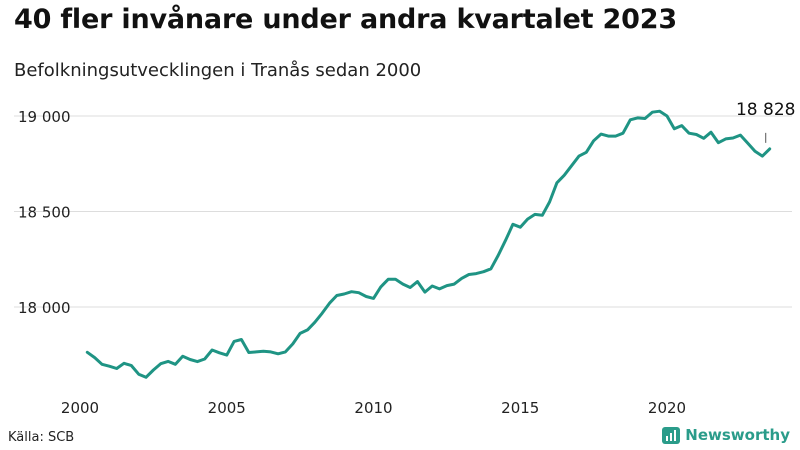  What do you see at coordinates (41, 437) in the screenshot?
I see `source-note: Källa: SCB` at bounding box center [41, 437].